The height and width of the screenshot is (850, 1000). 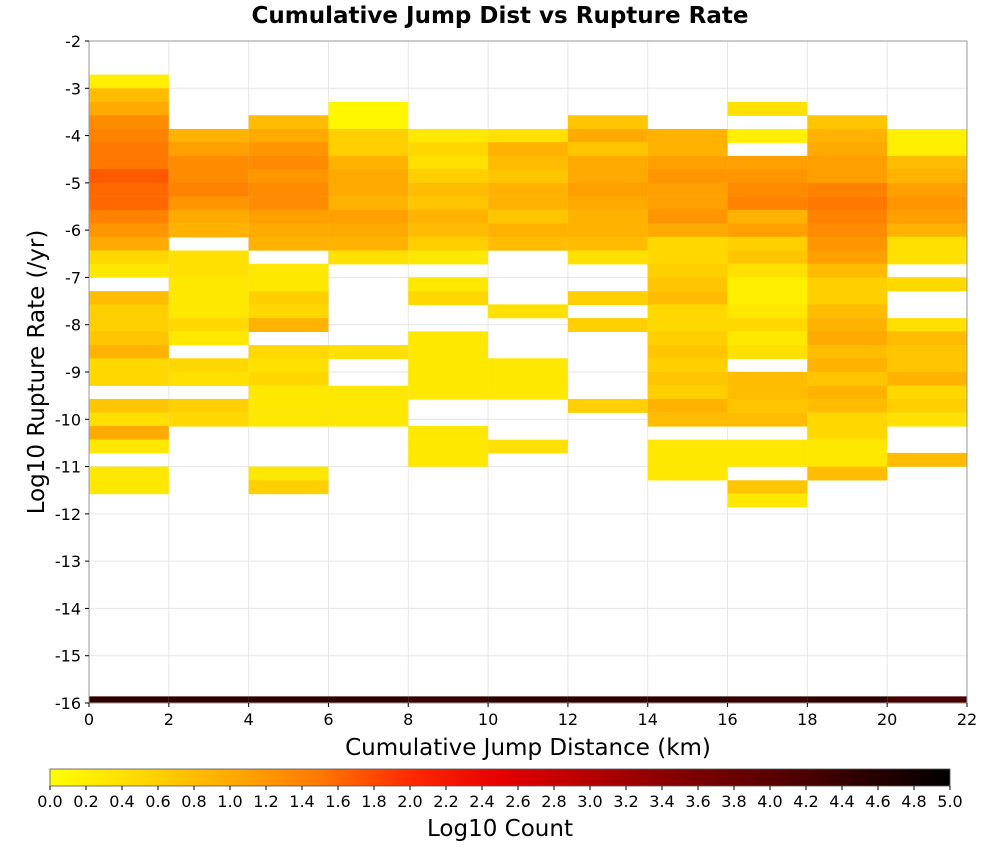 What do you see at coordinates (169, 719) in the screenshot?
I see `x-tick-label: 2` at bounding box center [169, 719].